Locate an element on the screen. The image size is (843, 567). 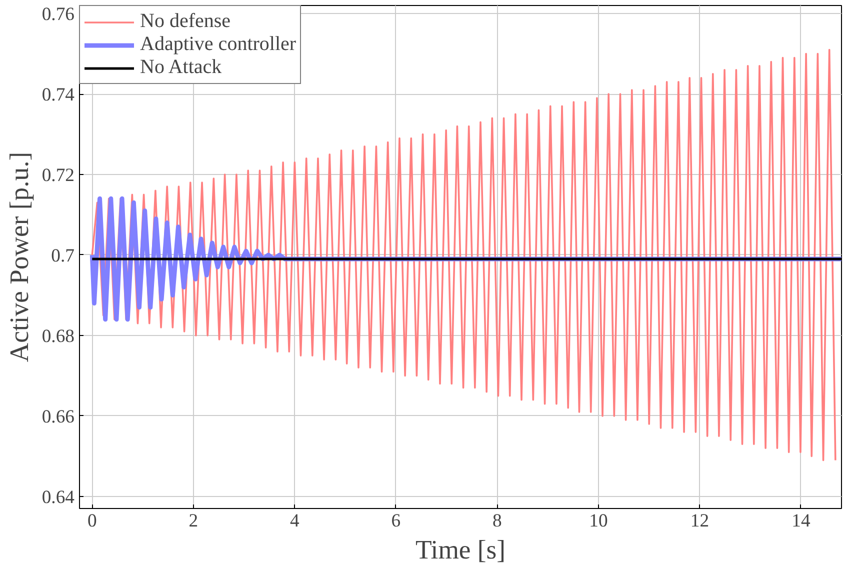
x-tick-label: 10 is located at coordinates (598, 521).